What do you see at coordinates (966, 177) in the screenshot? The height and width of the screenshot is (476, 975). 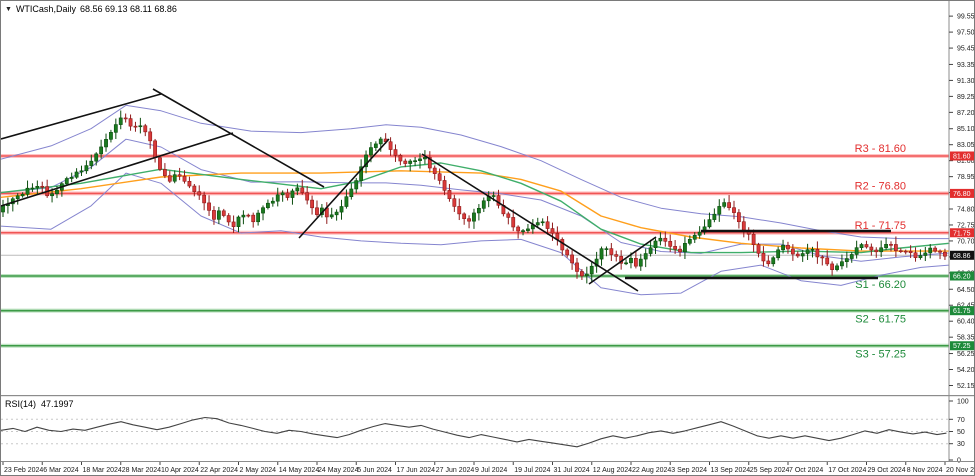 I see `price-tick-label: 78.95` at bounding box center [966, 177].